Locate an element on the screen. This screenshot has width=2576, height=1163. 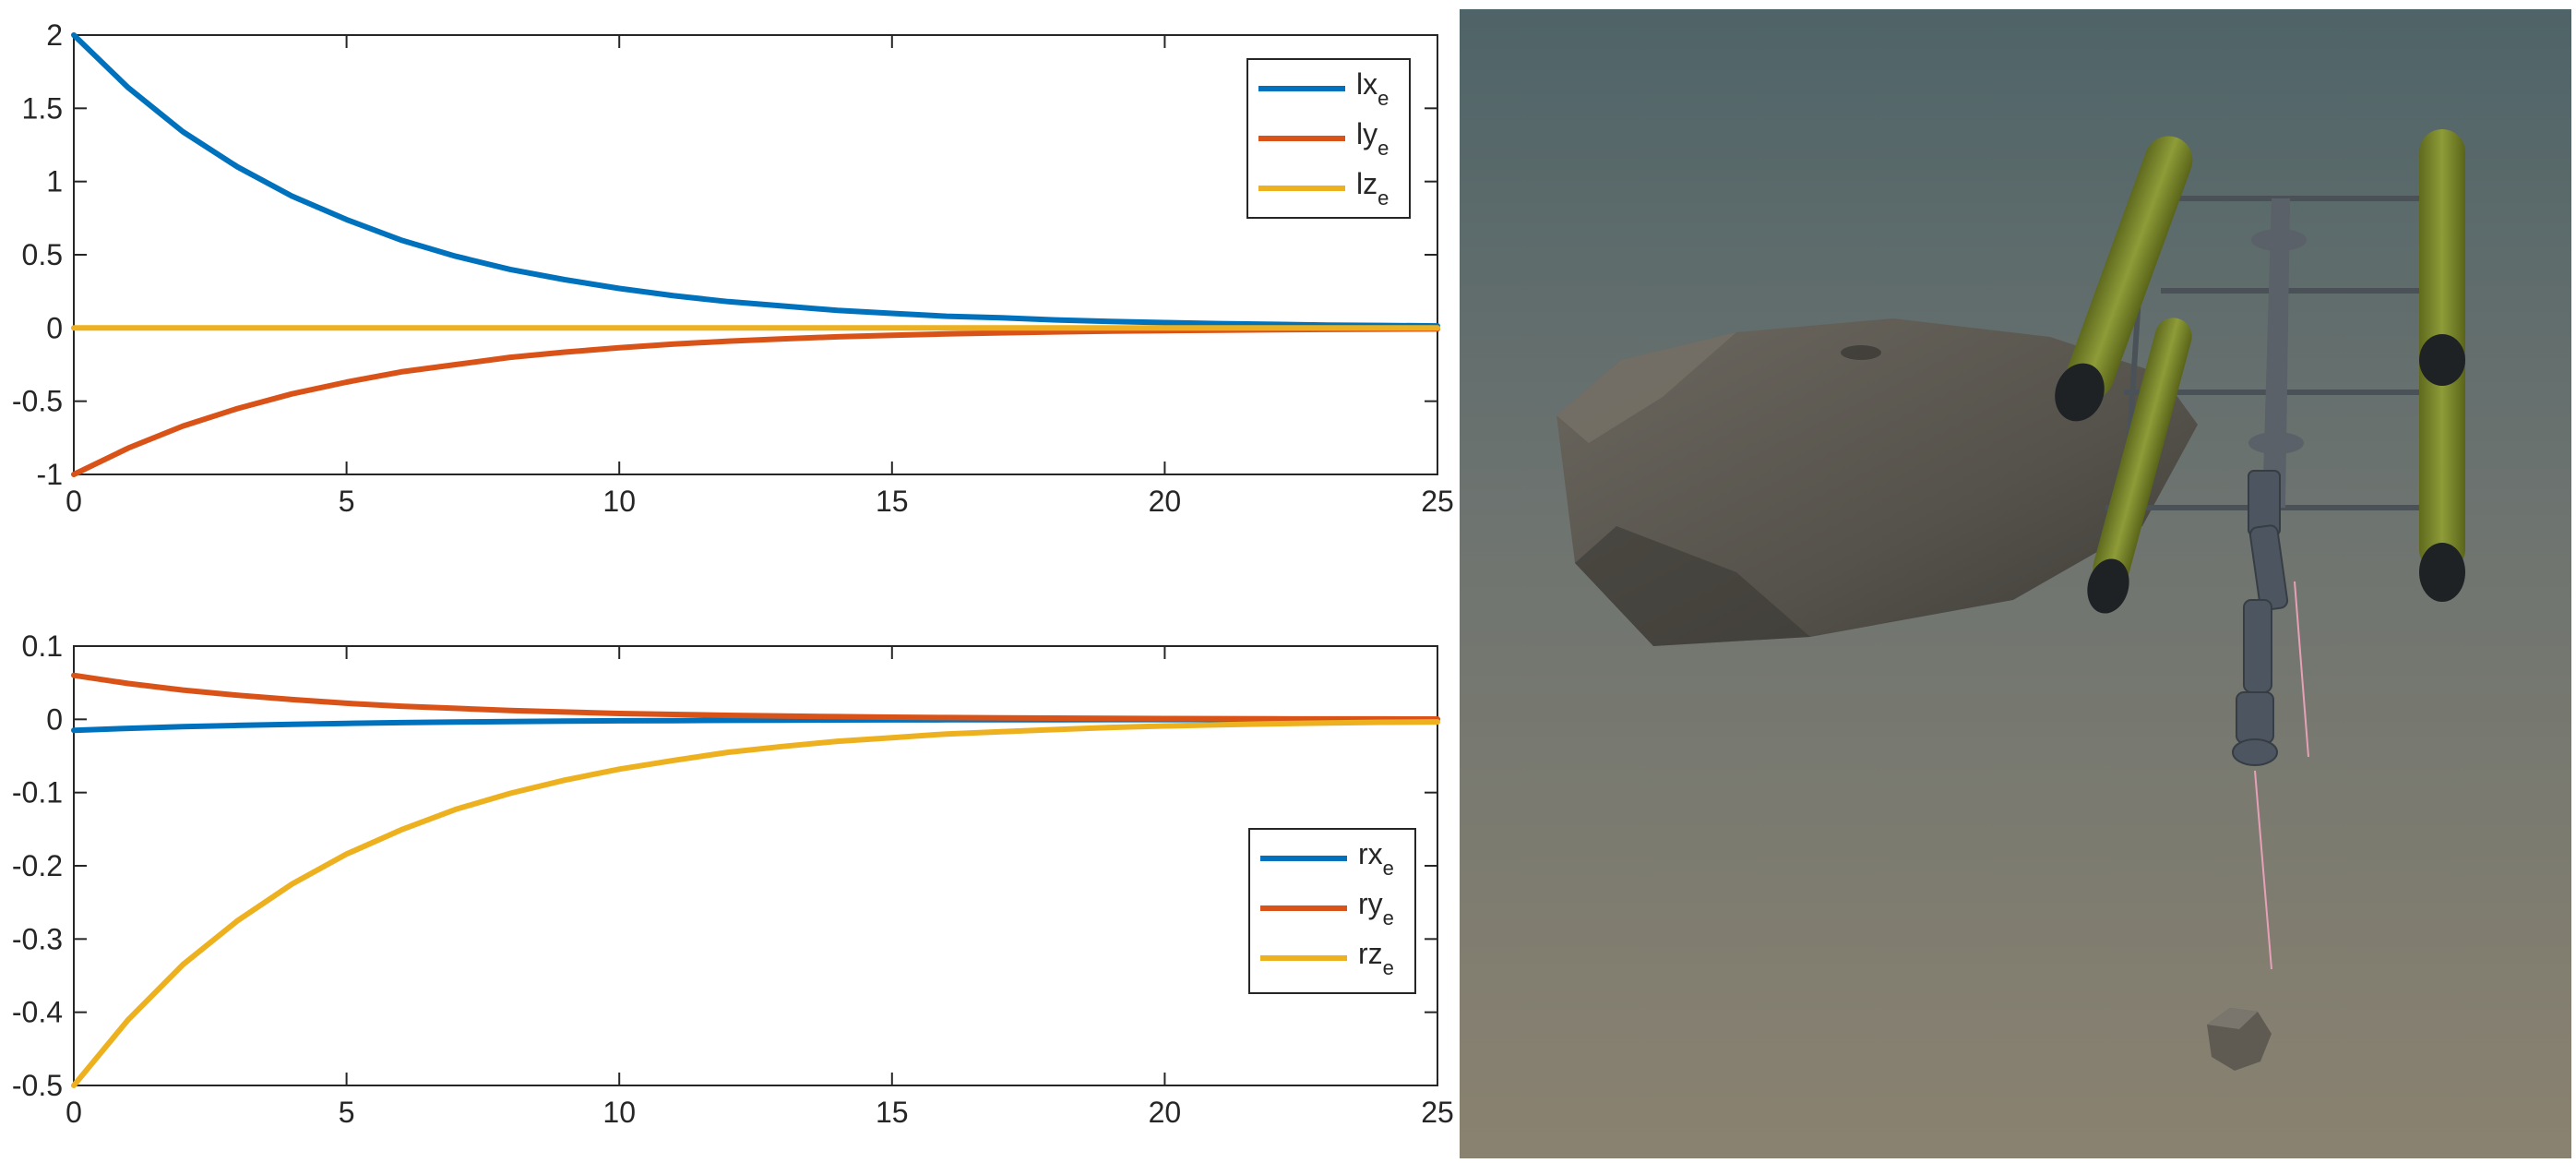
y-tick-label: 2 is located at coordinates (55, 35).